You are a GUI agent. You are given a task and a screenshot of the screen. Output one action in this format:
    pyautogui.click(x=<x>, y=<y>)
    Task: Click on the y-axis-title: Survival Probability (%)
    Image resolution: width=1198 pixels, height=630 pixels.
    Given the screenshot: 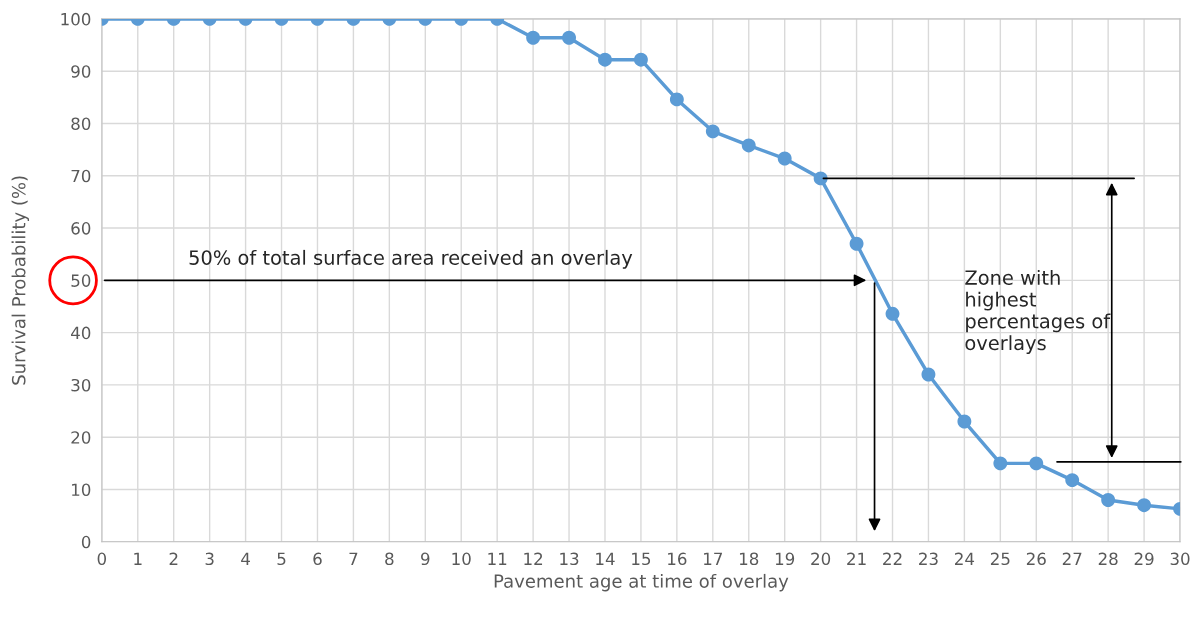 What is the action you would take?
    pyautogui.click(x=20, y=280)
    